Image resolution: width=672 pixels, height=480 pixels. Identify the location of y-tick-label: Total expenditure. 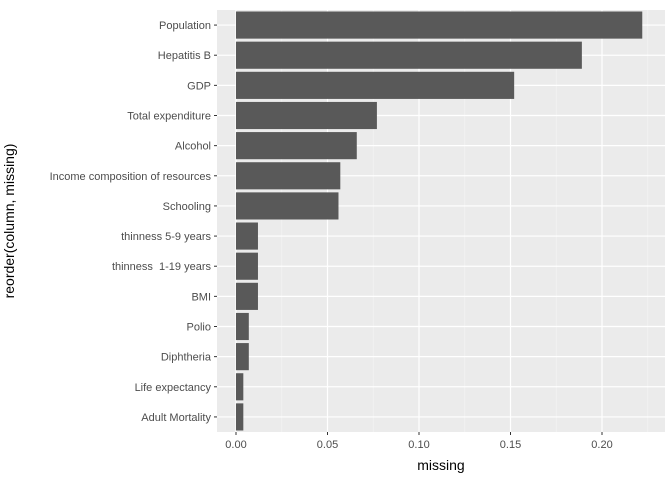
(169, 117).